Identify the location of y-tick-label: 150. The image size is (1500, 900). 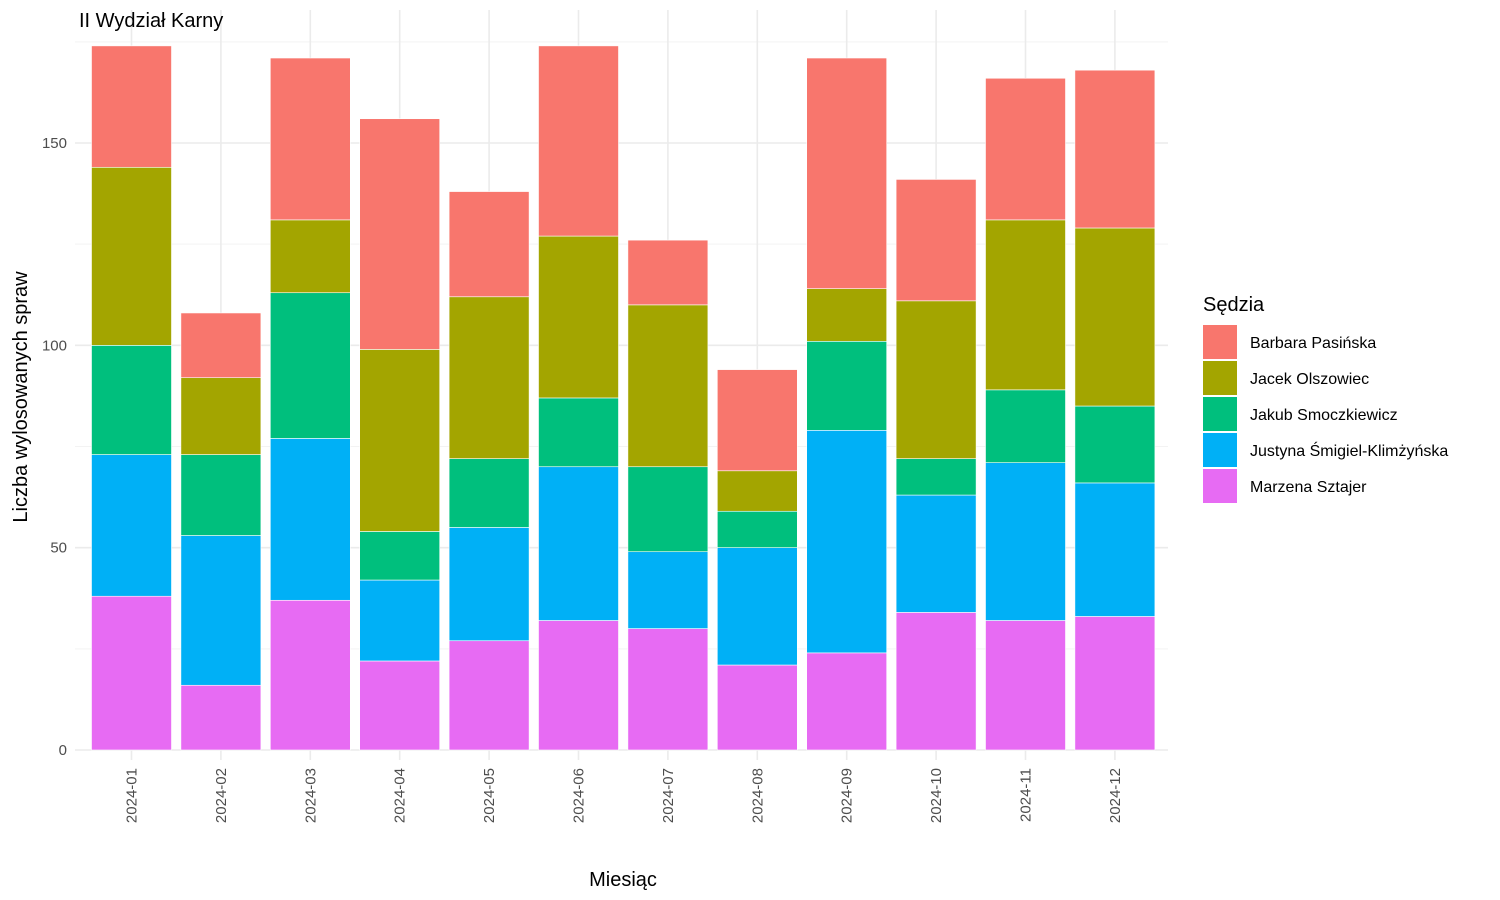
(54, 143).